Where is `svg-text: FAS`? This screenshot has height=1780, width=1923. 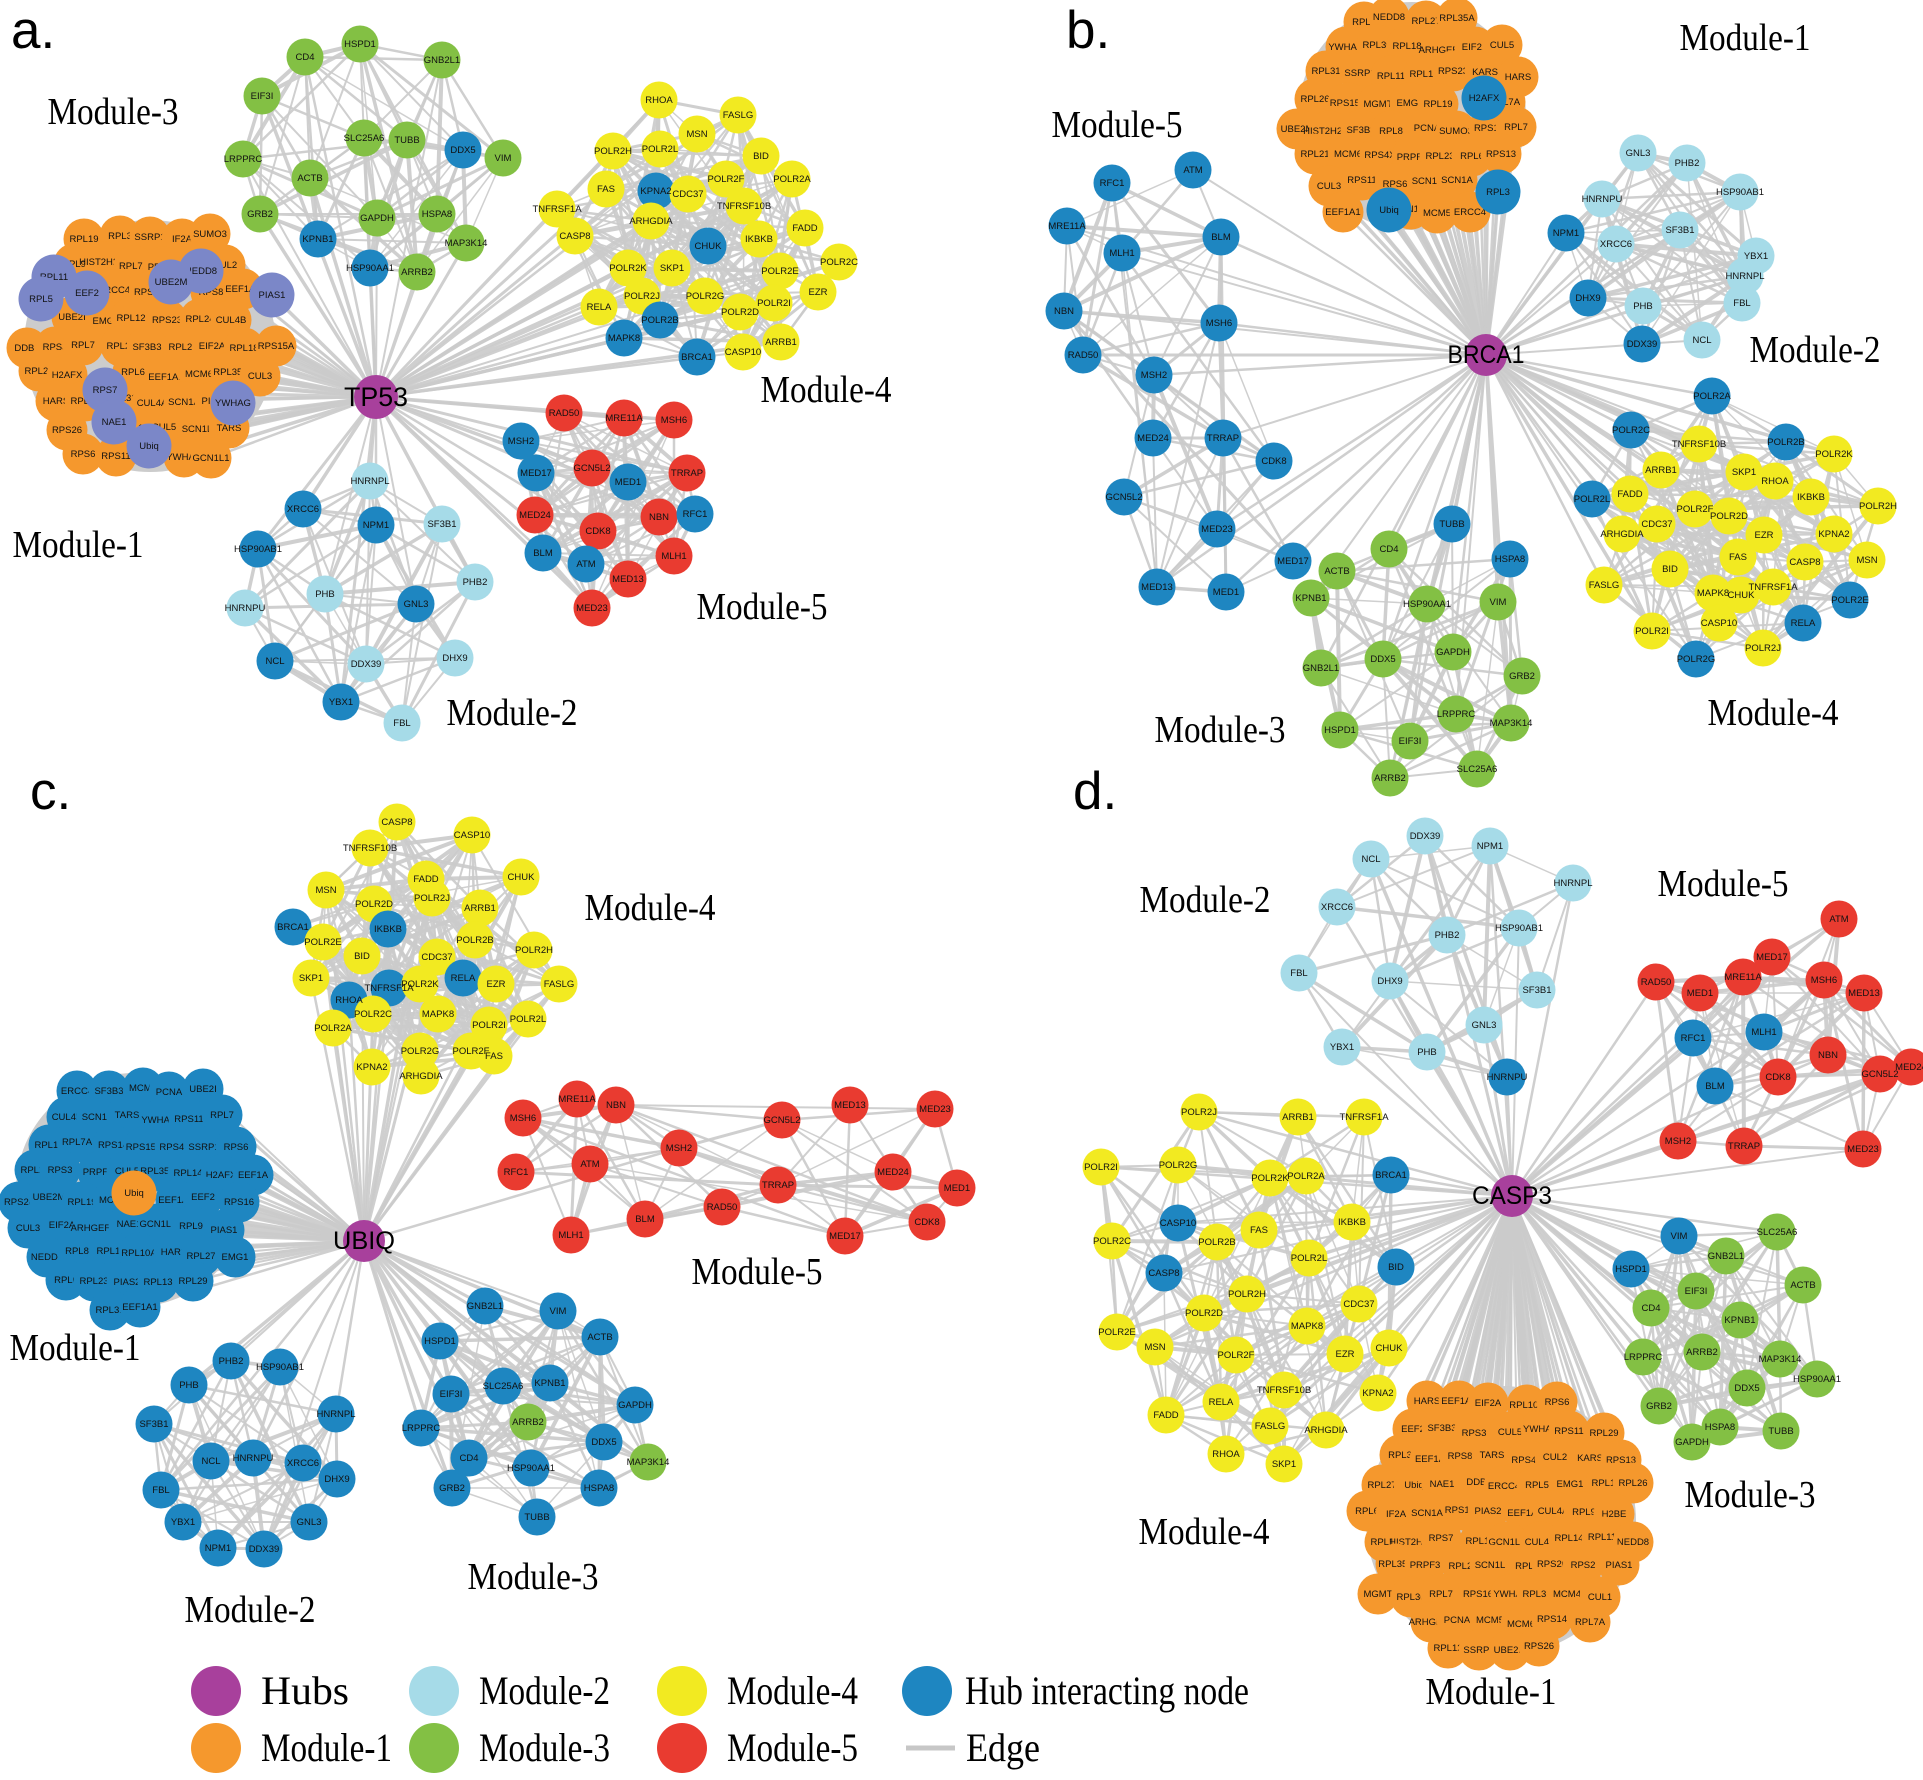
svg-text: FAS is located at coordinates (494, 1056).